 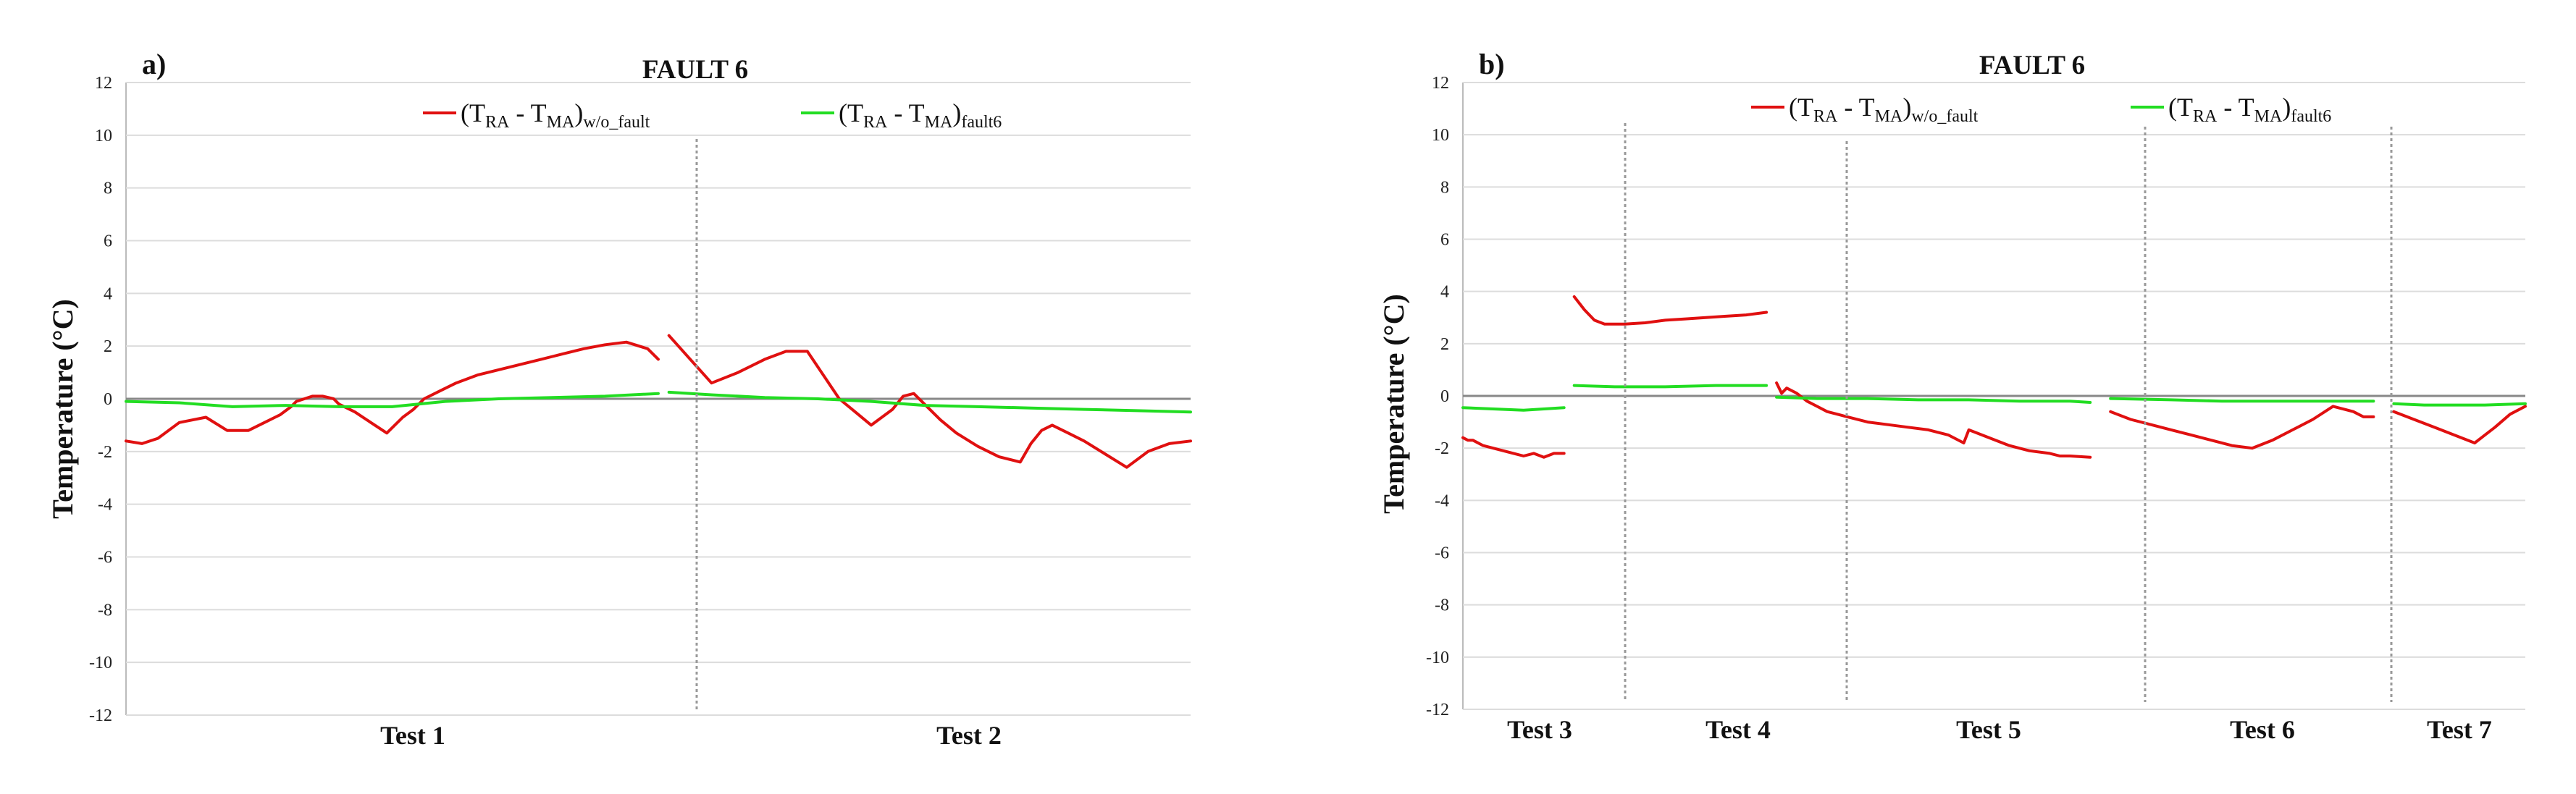 What do you see at coordinates (969, 736) in the screenshot?
I see `panel-a-category-test-2: Test 2` at bounding box center [969, 736].